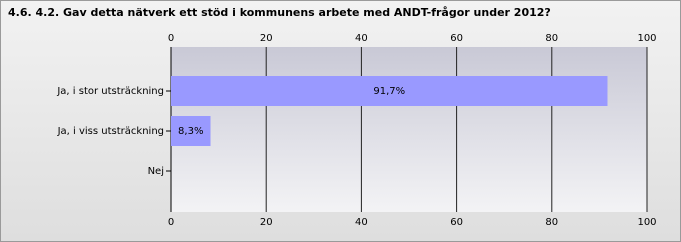  I want to click on y-tick-label: Ja, i viss utsträckning, so click(110, 131).